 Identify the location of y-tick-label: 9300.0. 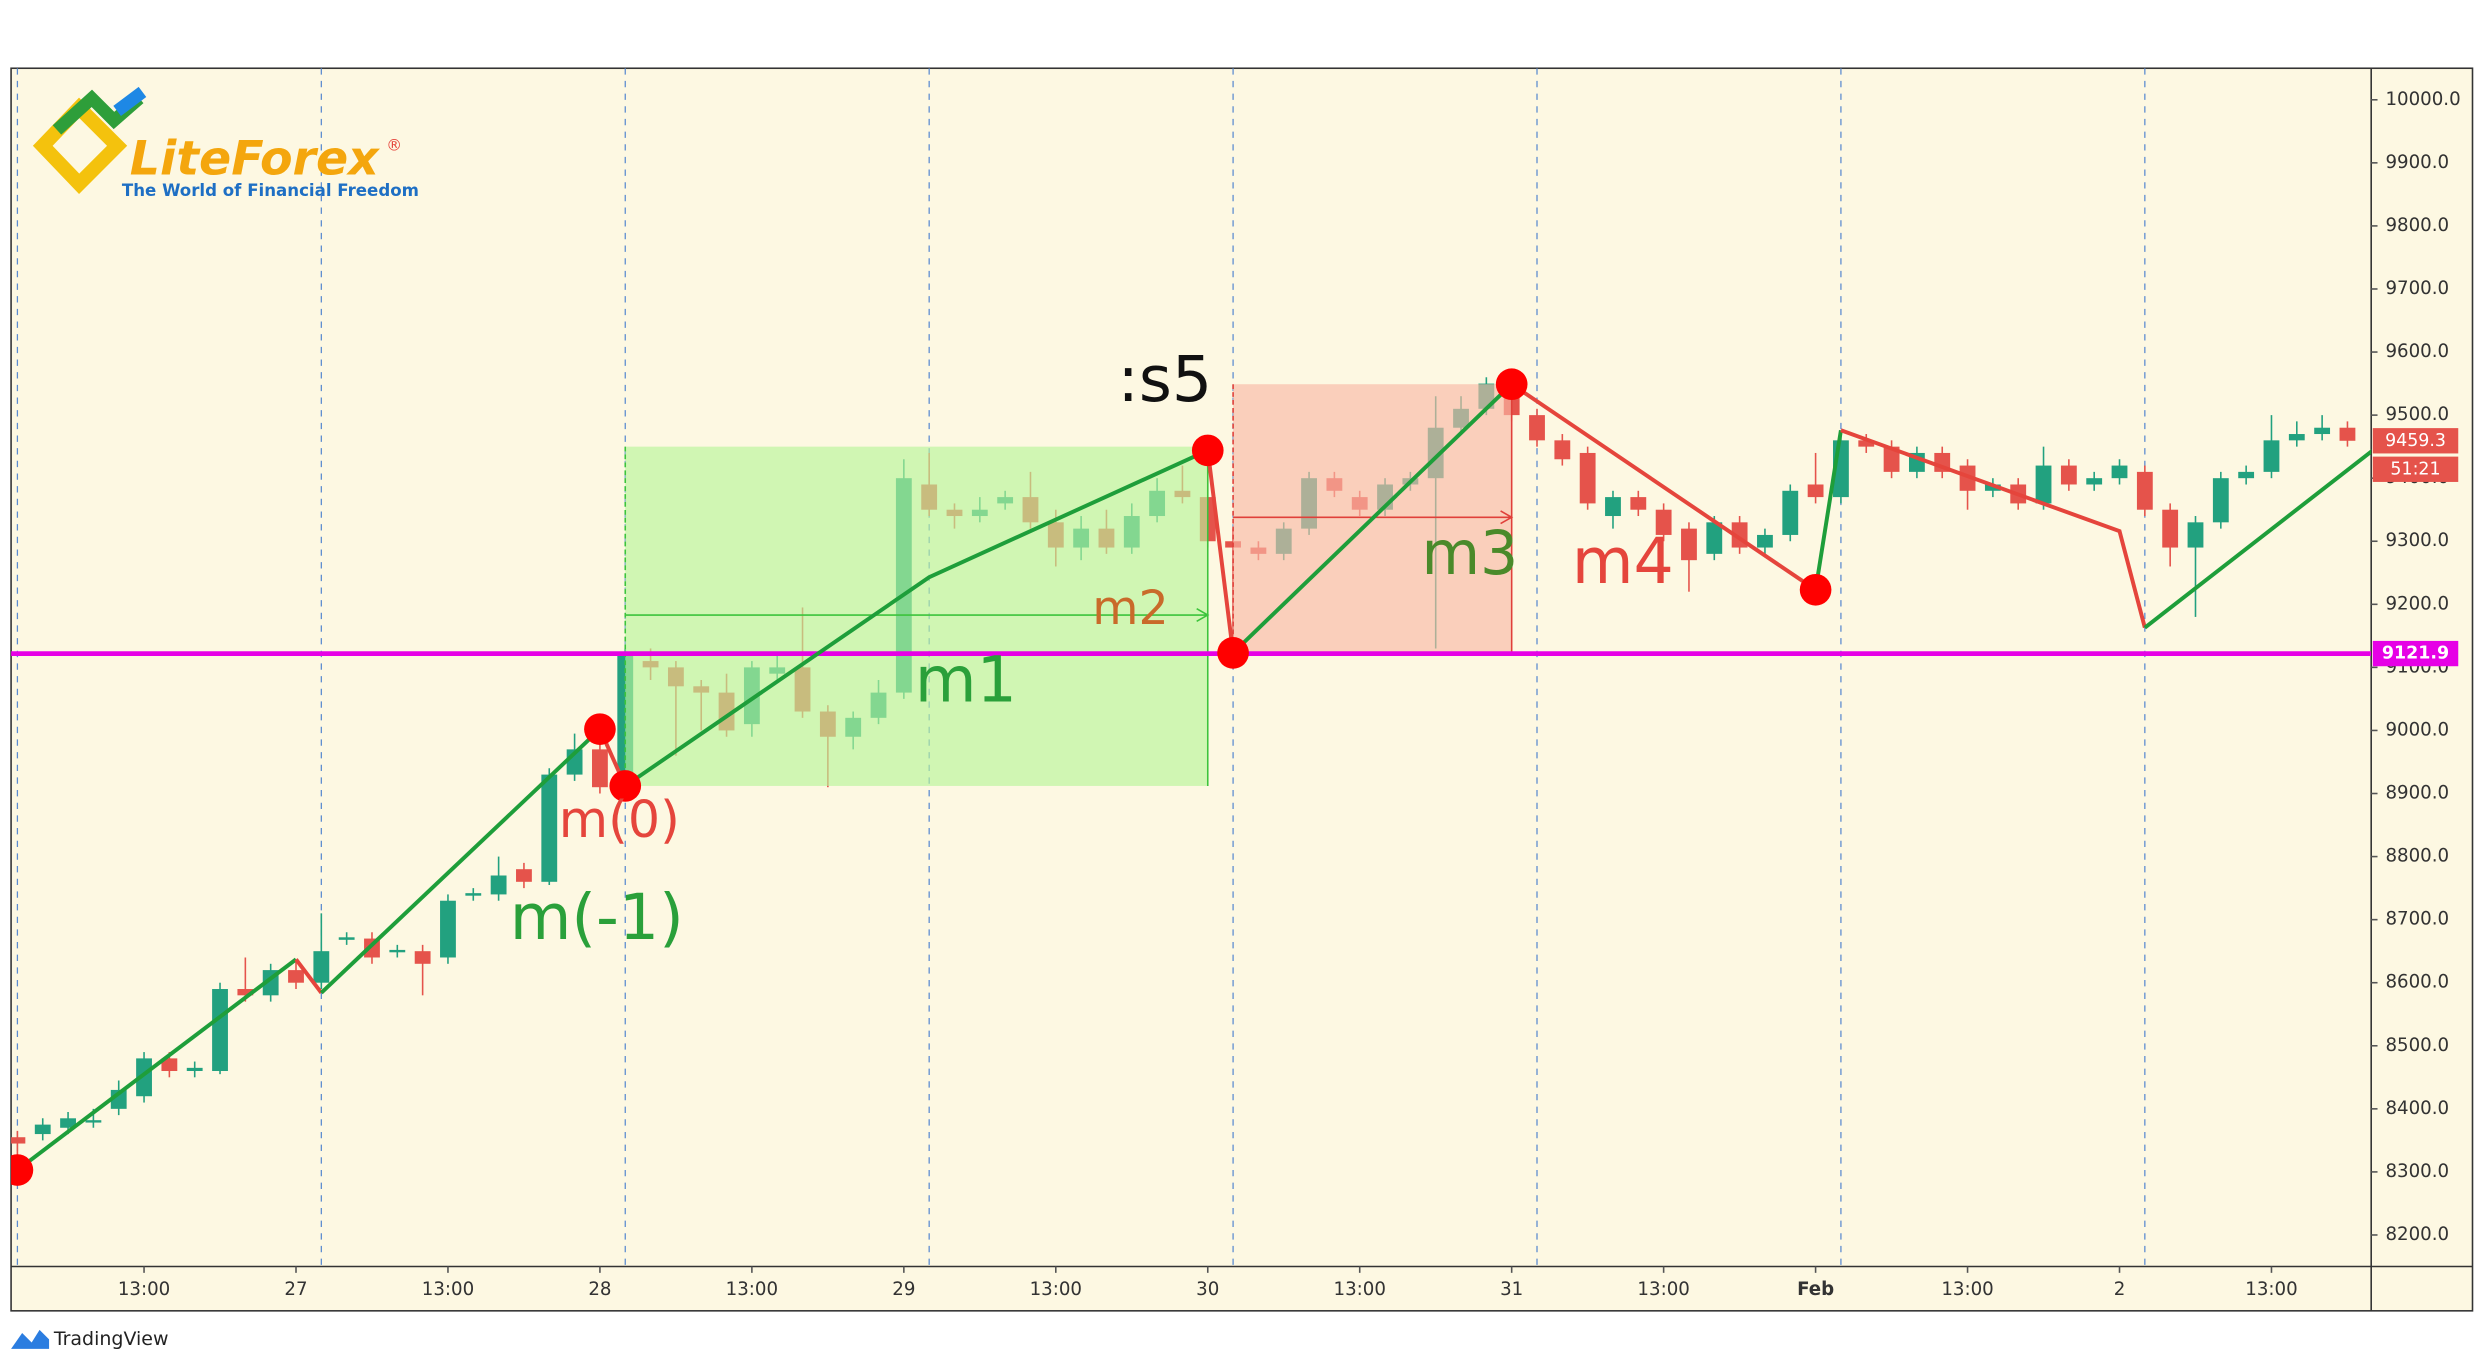
(2417, 540).